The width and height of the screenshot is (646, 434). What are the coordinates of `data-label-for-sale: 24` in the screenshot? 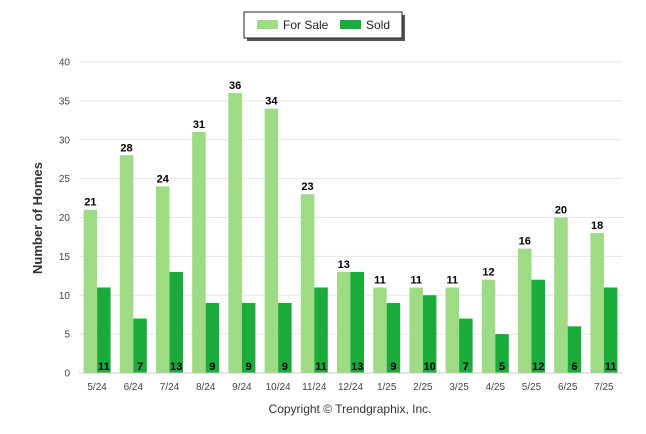 It's located at (163, 179).